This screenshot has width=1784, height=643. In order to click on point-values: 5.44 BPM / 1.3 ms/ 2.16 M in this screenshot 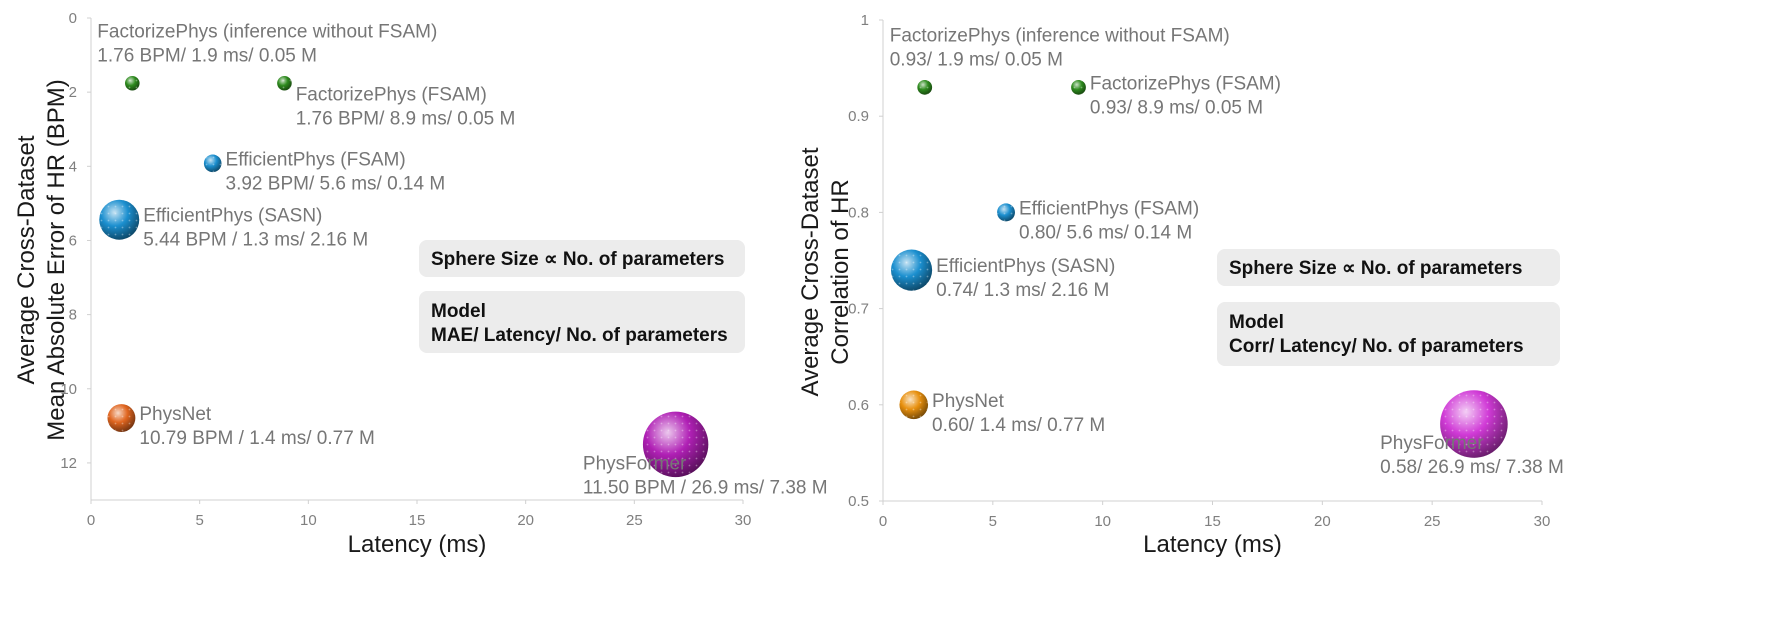, I will do `click(255, 240)`.